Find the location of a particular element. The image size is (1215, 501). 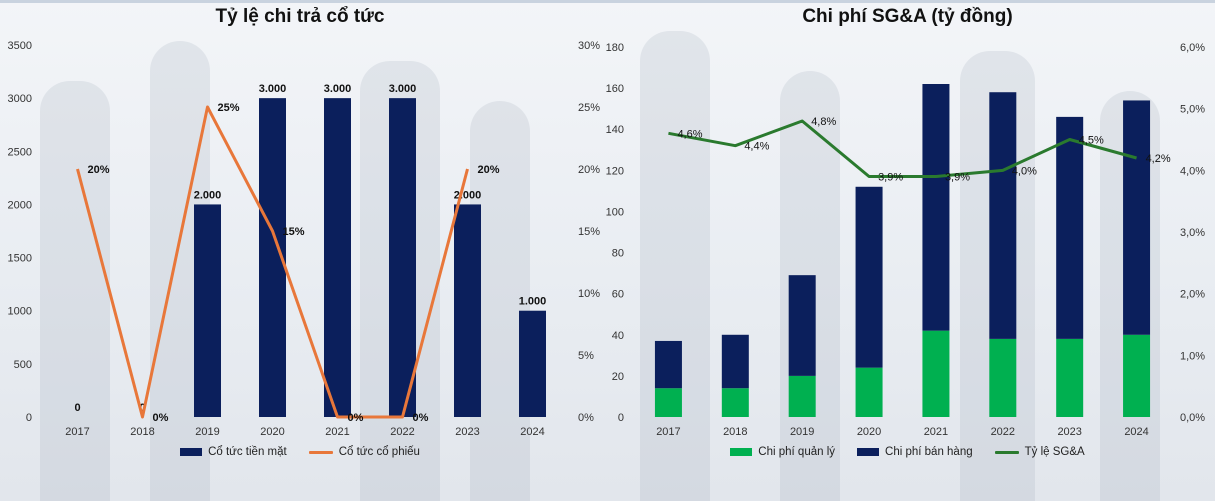

legend-swatch-selling-cost is located at coordinates (868, 452).